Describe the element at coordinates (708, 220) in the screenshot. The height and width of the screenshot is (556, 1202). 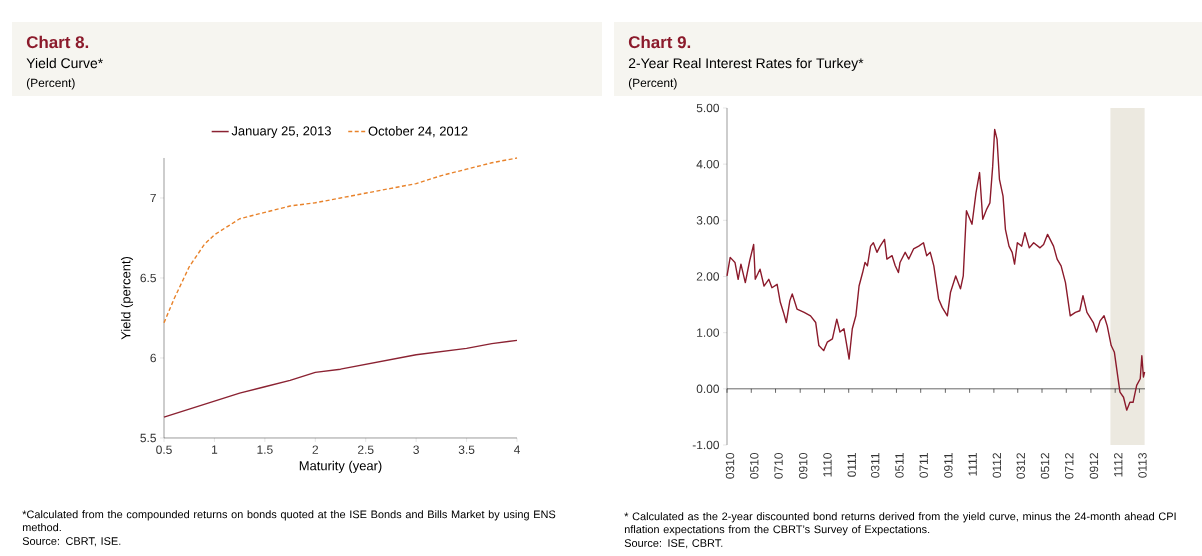
I see `y-tick-label: 3.00` at that location.